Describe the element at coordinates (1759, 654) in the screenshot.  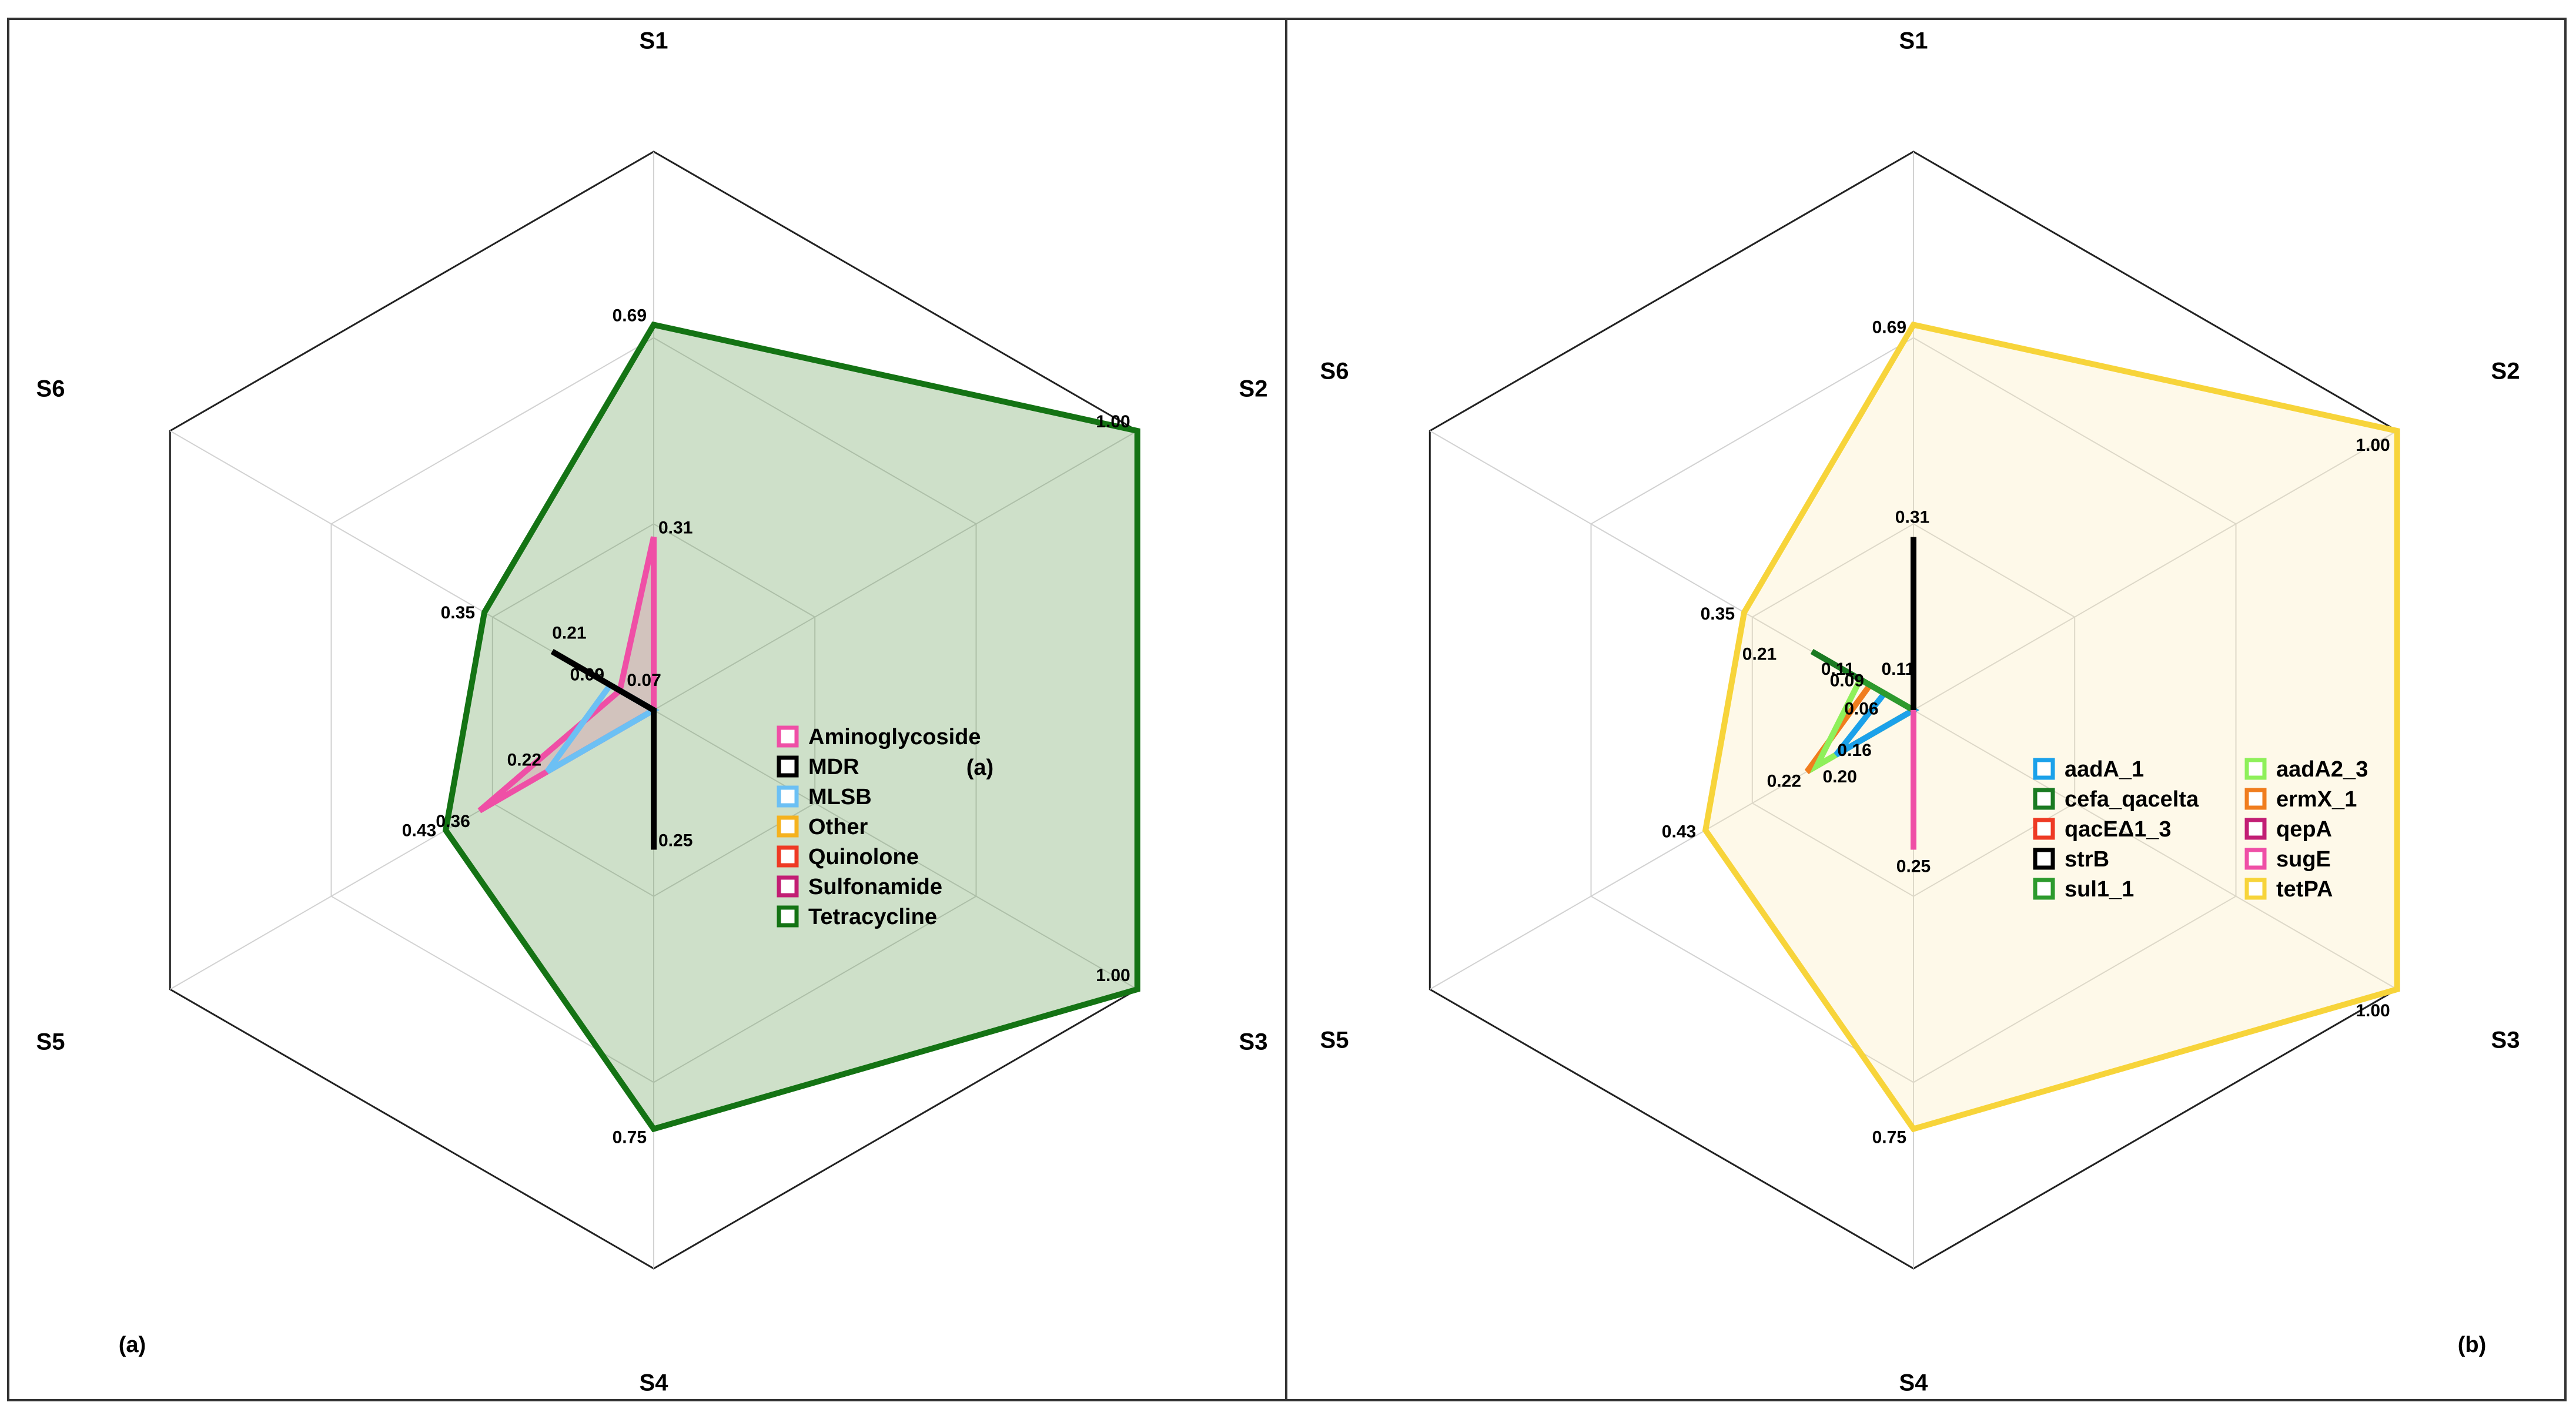
I see `value-label-cefa-qacelta-s6: 0.21` at that location.